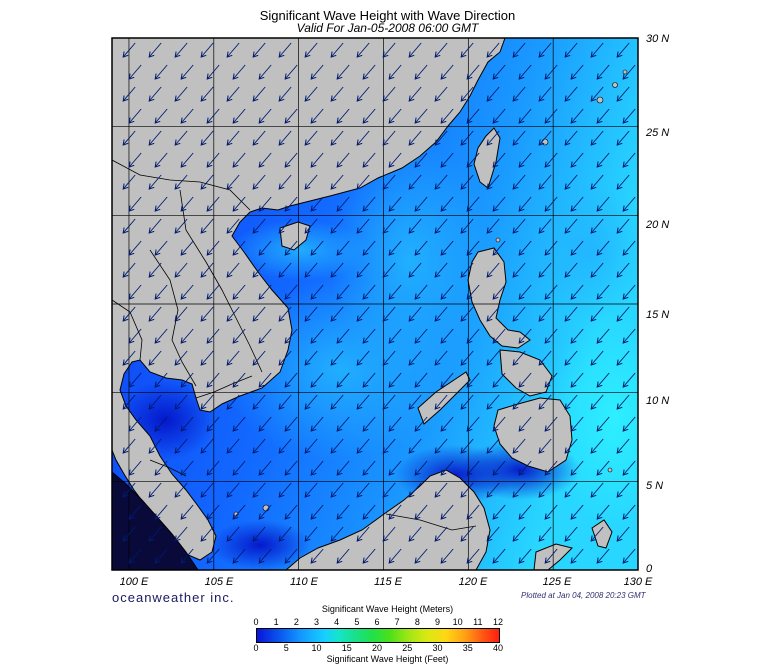  What do you see at coordinates (276, 622) in the screenshot?
I see `scale-tick-meters: 1` at bounding box center [276, 622].